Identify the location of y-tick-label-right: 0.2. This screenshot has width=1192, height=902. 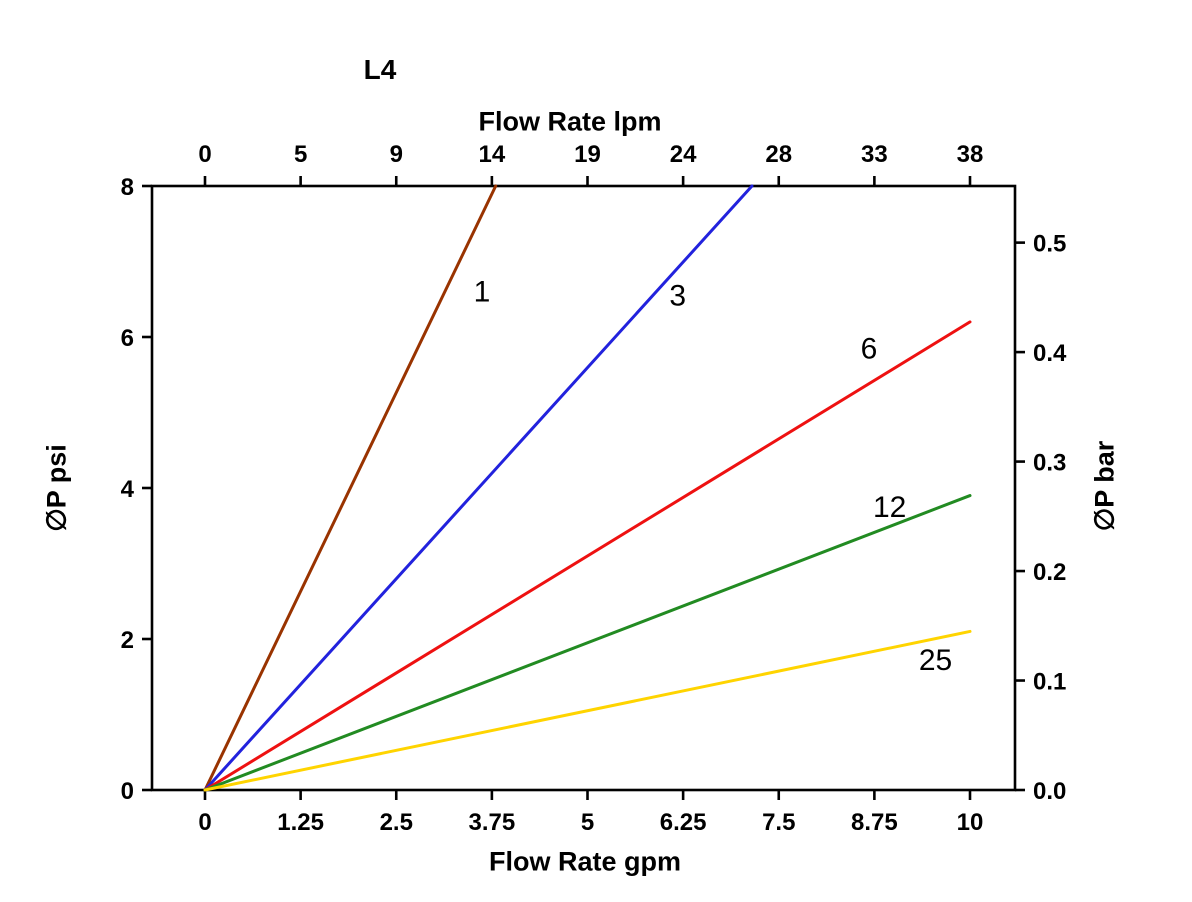
(1049, 572).